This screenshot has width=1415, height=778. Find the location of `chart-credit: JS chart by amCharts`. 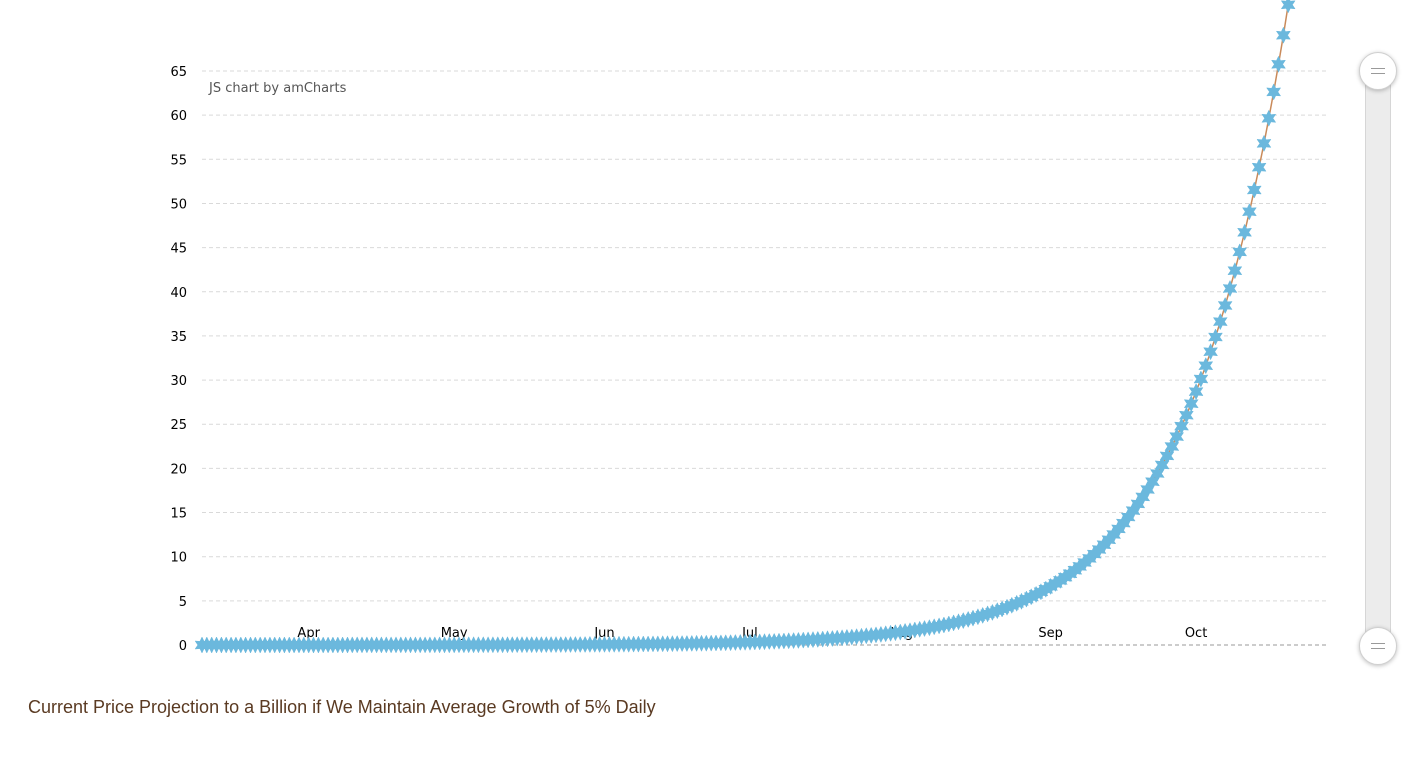

chart-credit: JS chart by amCharts is located at coordinates (277, 88).